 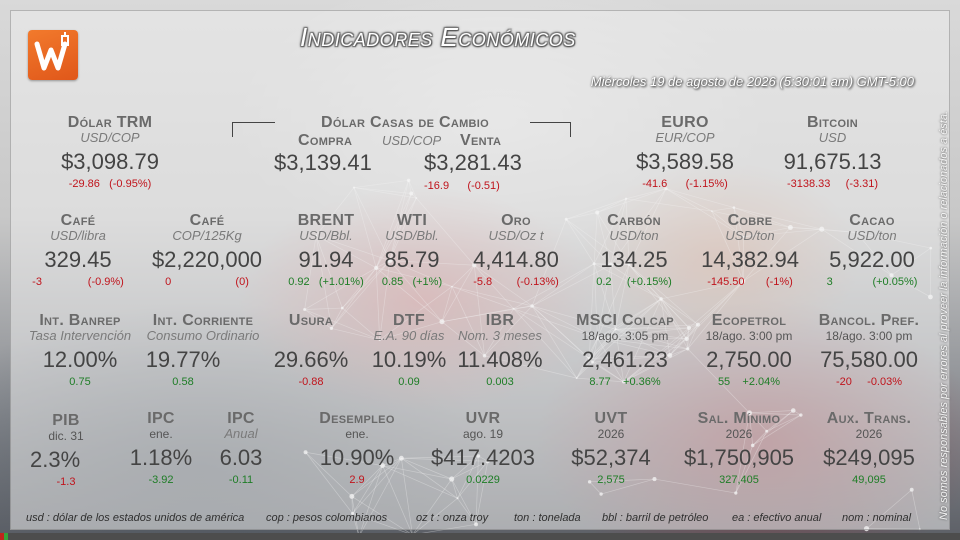 What do you see at coordinates (341, 282) in the screenshot?
I see `change-percent: (+1.01%)` at bounding box center [341, 282].